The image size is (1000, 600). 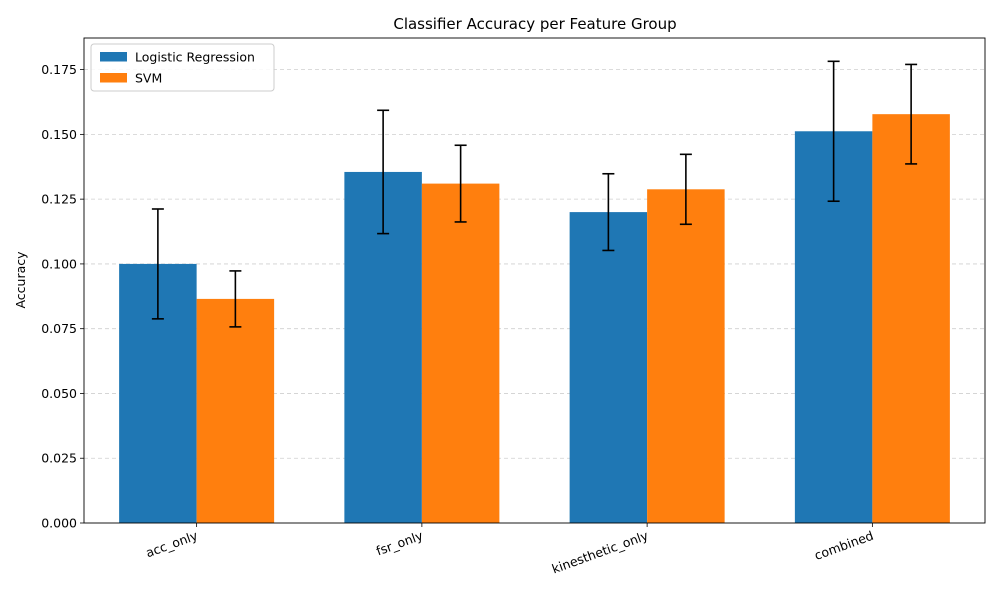 What do you see at coordinates (460, 353) in the screenshot?
I see `bar-svm-fsr_only` at bounding box center [460, 353].